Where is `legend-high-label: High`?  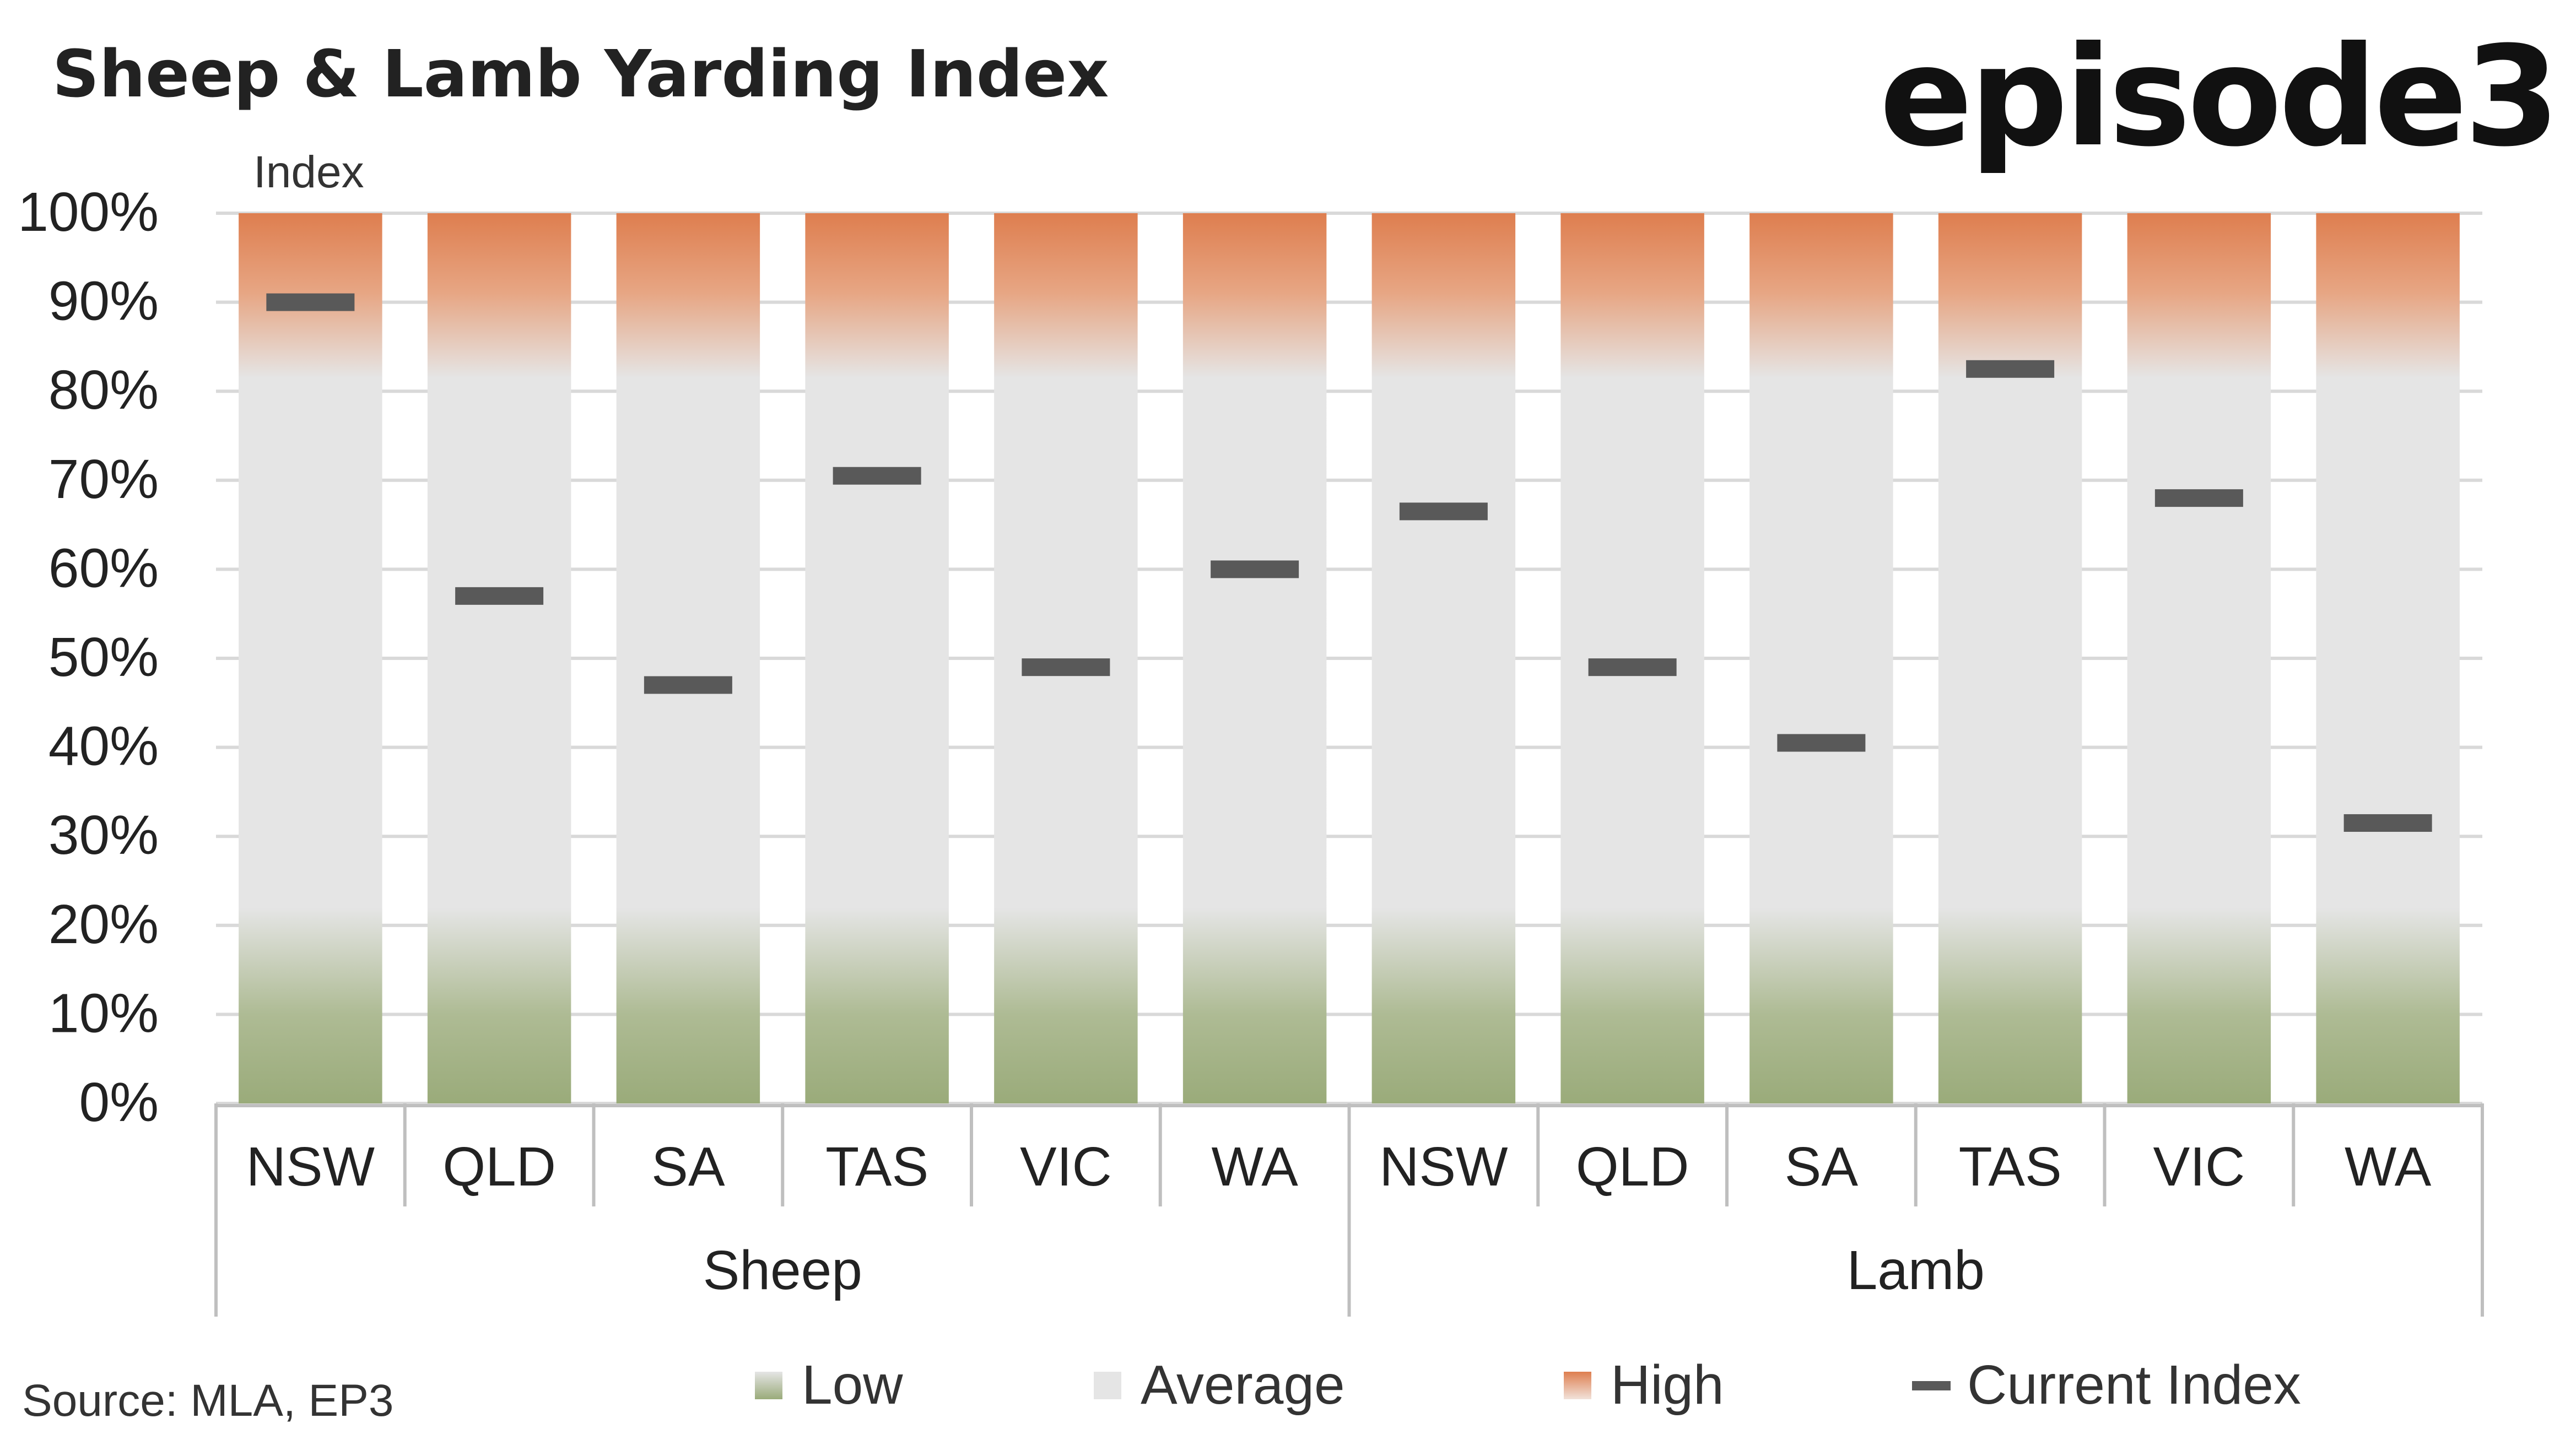 legend-high-label: High is located at coordinates (1667, 1385).